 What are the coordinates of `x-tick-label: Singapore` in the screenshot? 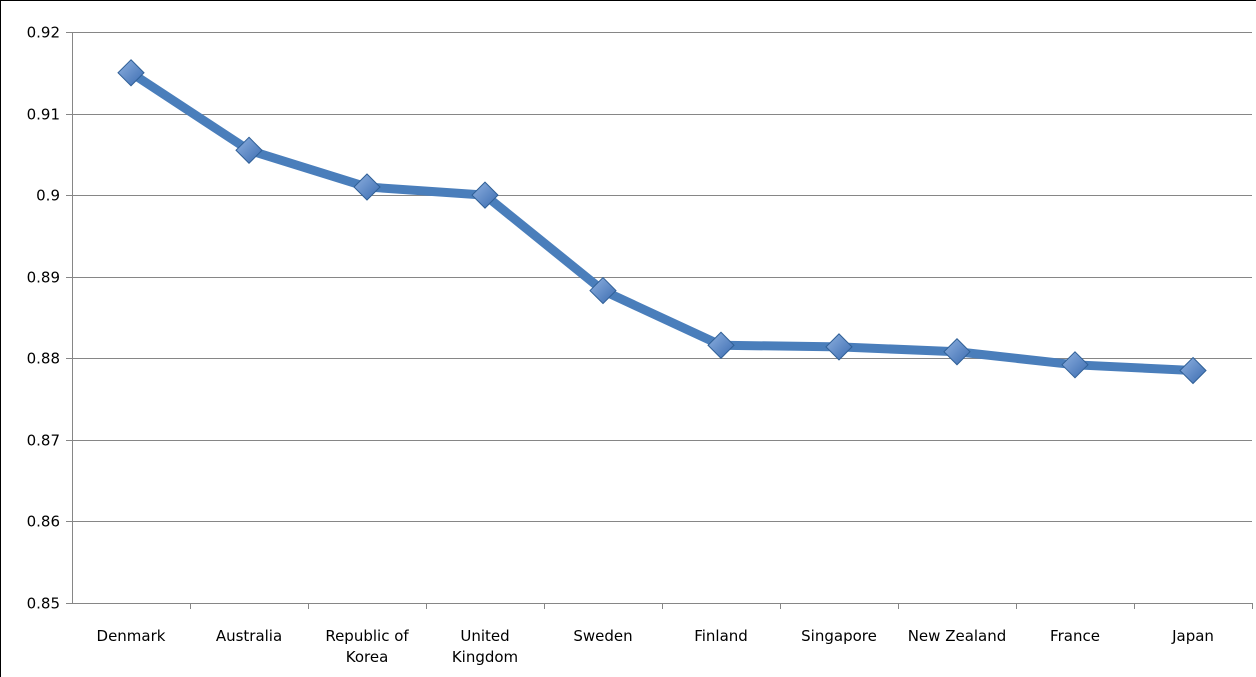 It's located at (839, 636).